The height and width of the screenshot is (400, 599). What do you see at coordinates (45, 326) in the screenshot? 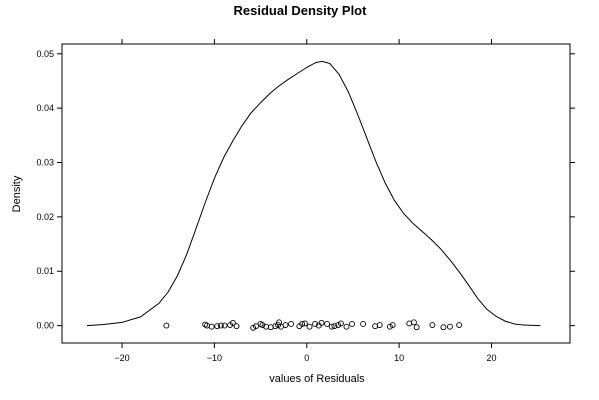
I see `y-tick-label: 0.00` at bounding box center [45, 326].